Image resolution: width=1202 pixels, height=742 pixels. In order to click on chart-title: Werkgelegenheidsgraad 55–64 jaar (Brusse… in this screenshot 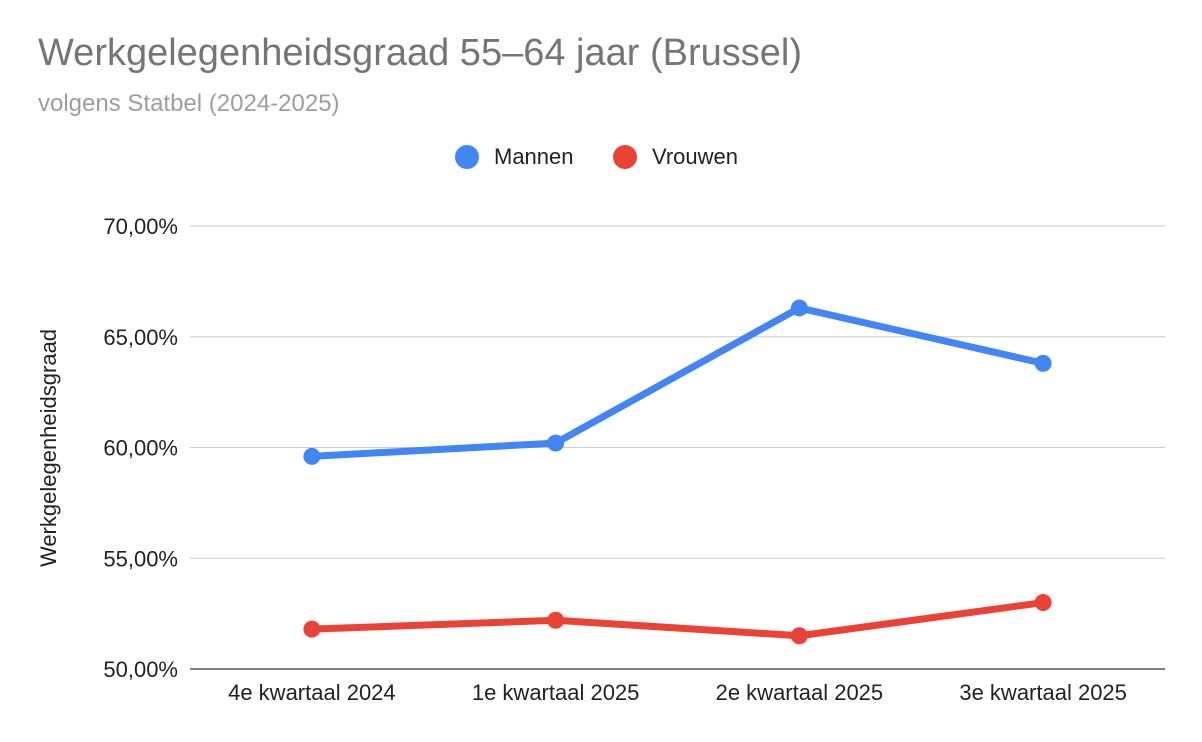, I will do `click(420, 53)`.